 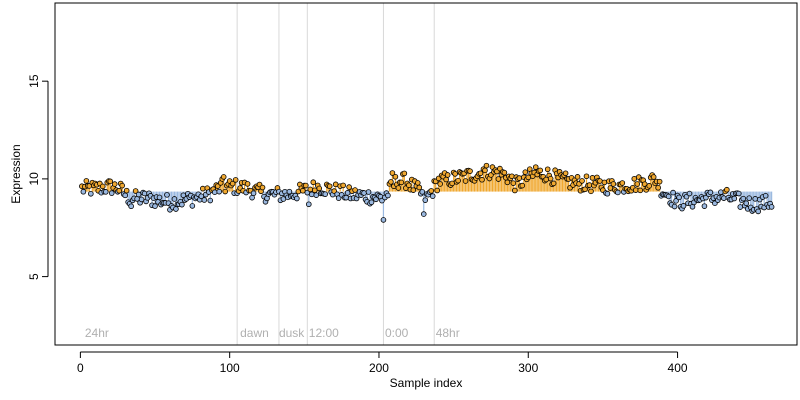 I want to click on x-tick-label: 400, so click(x=678, y=368).